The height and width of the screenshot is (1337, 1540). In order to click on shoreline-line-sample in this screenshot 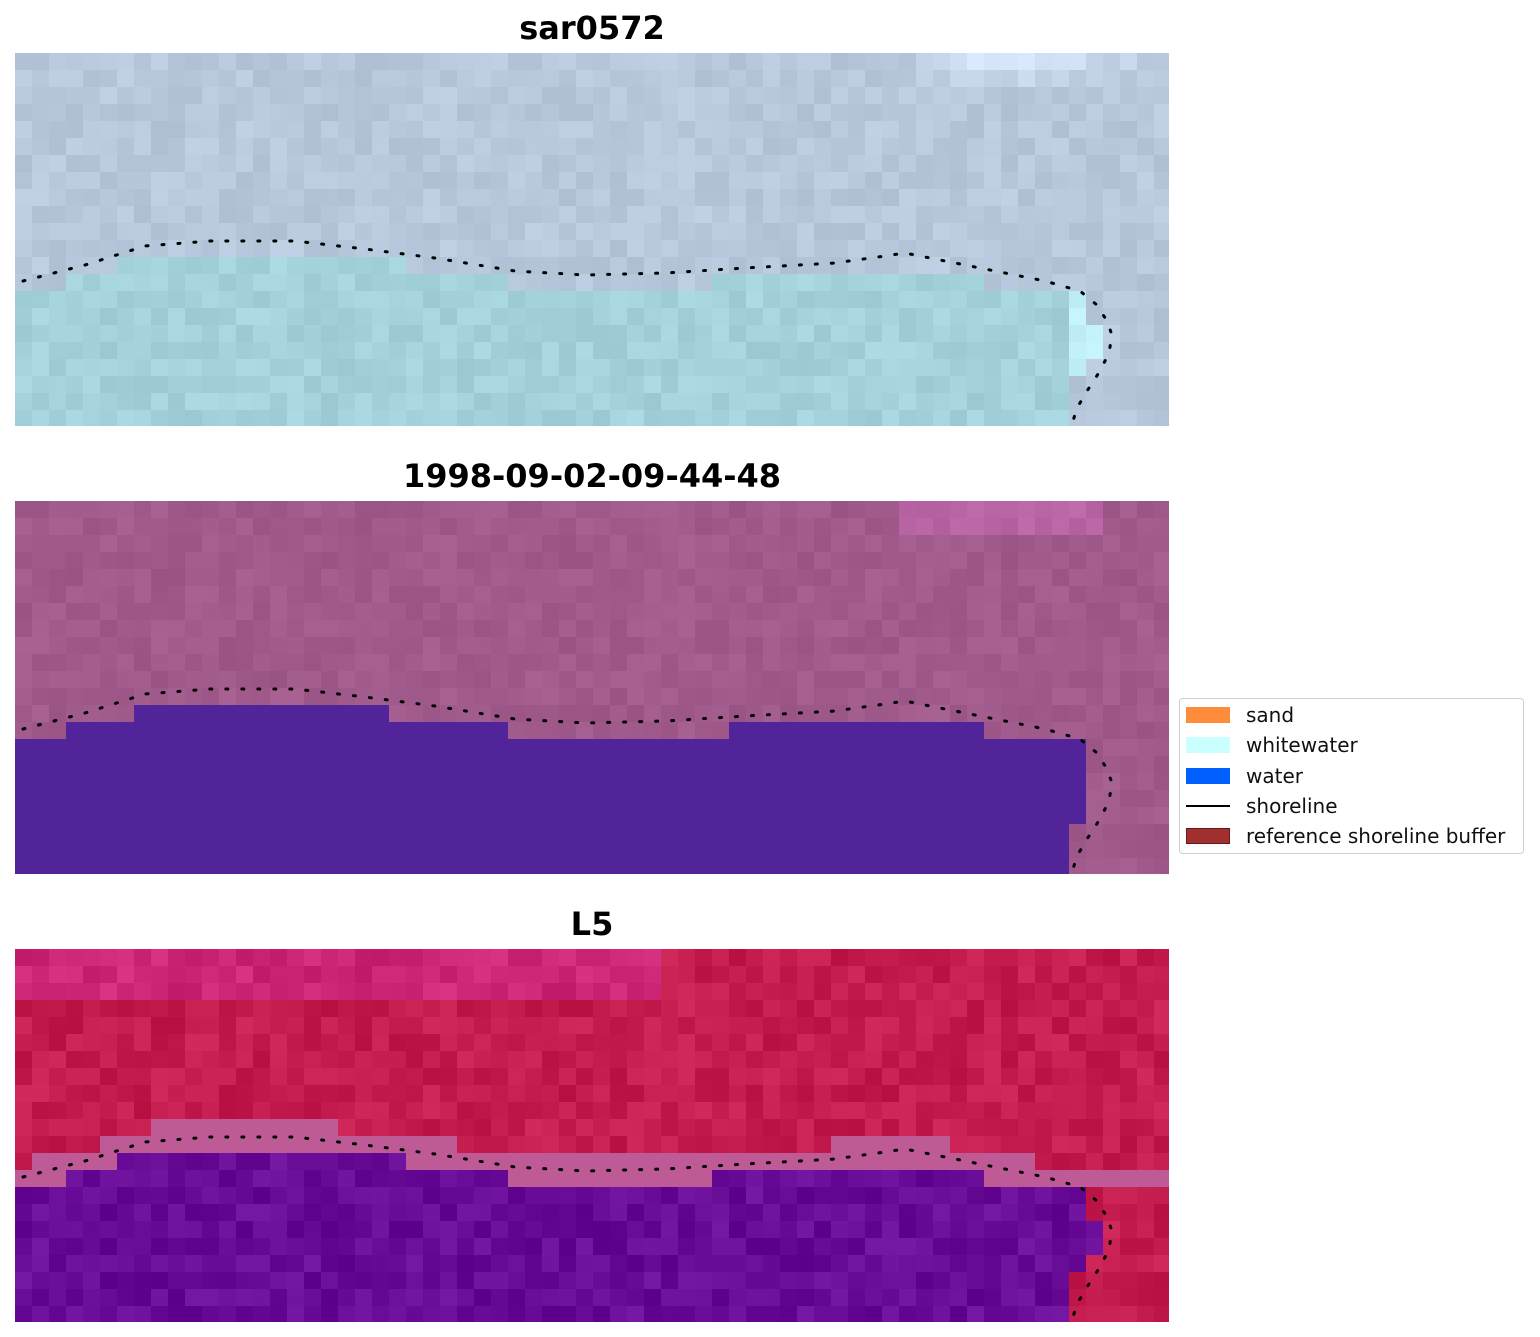, I will do `click(1208, 806)`.